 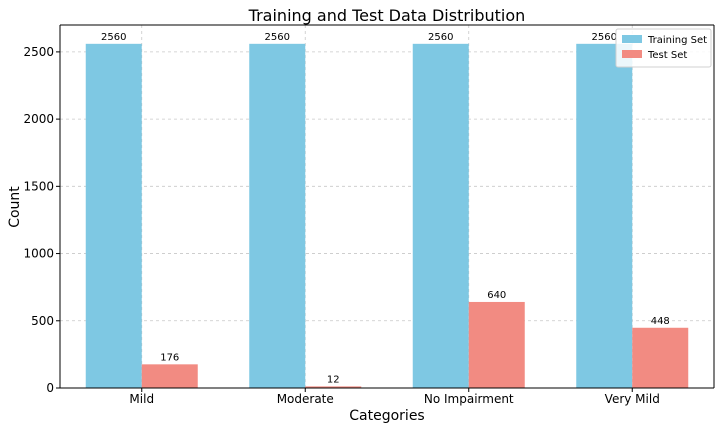 I want to click on data-label: 448, so click(x=660, y=321).